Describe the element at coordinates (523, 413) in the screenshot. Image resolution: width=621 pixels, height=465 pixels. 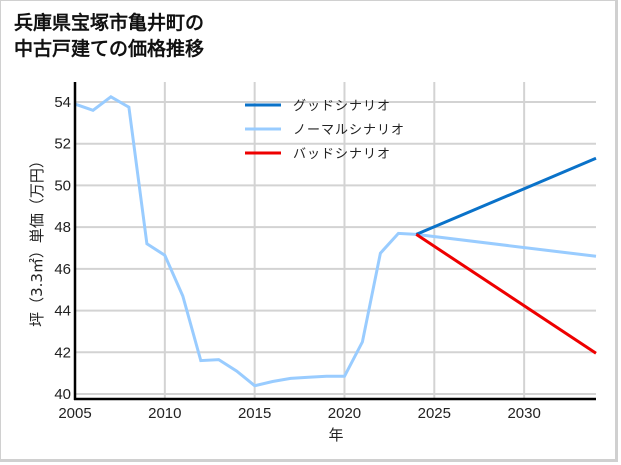
I see `x-tick-label: 2030` at that location.